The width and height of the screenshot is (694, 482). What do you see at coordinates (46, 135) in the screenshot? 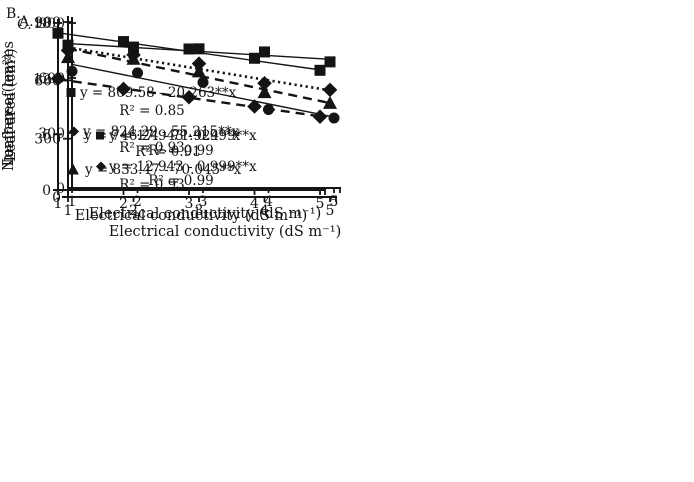
I see `y-tick-label: 6` at bounding box center [46, 135].